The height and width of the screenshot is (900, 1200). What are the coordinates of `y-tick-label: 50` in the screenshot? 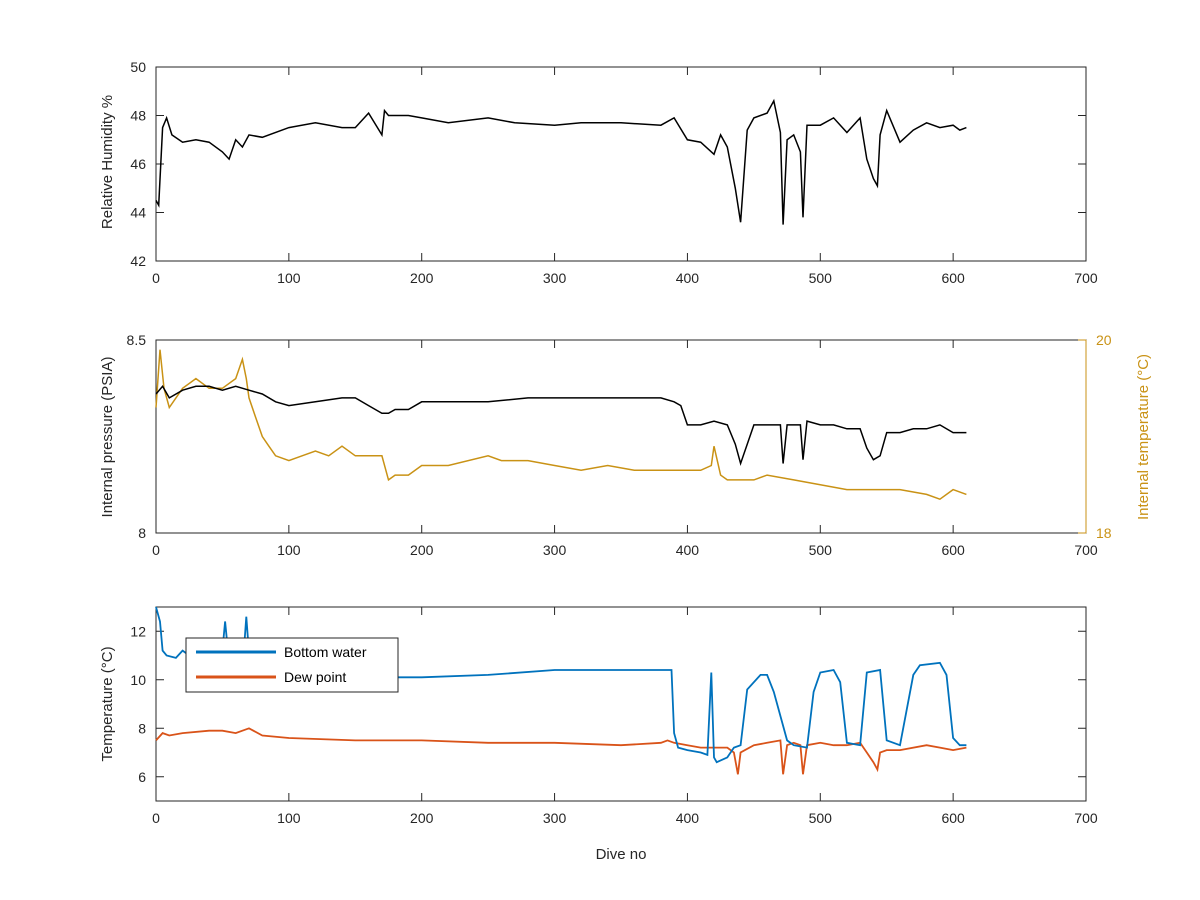 It's located at (138, 67).